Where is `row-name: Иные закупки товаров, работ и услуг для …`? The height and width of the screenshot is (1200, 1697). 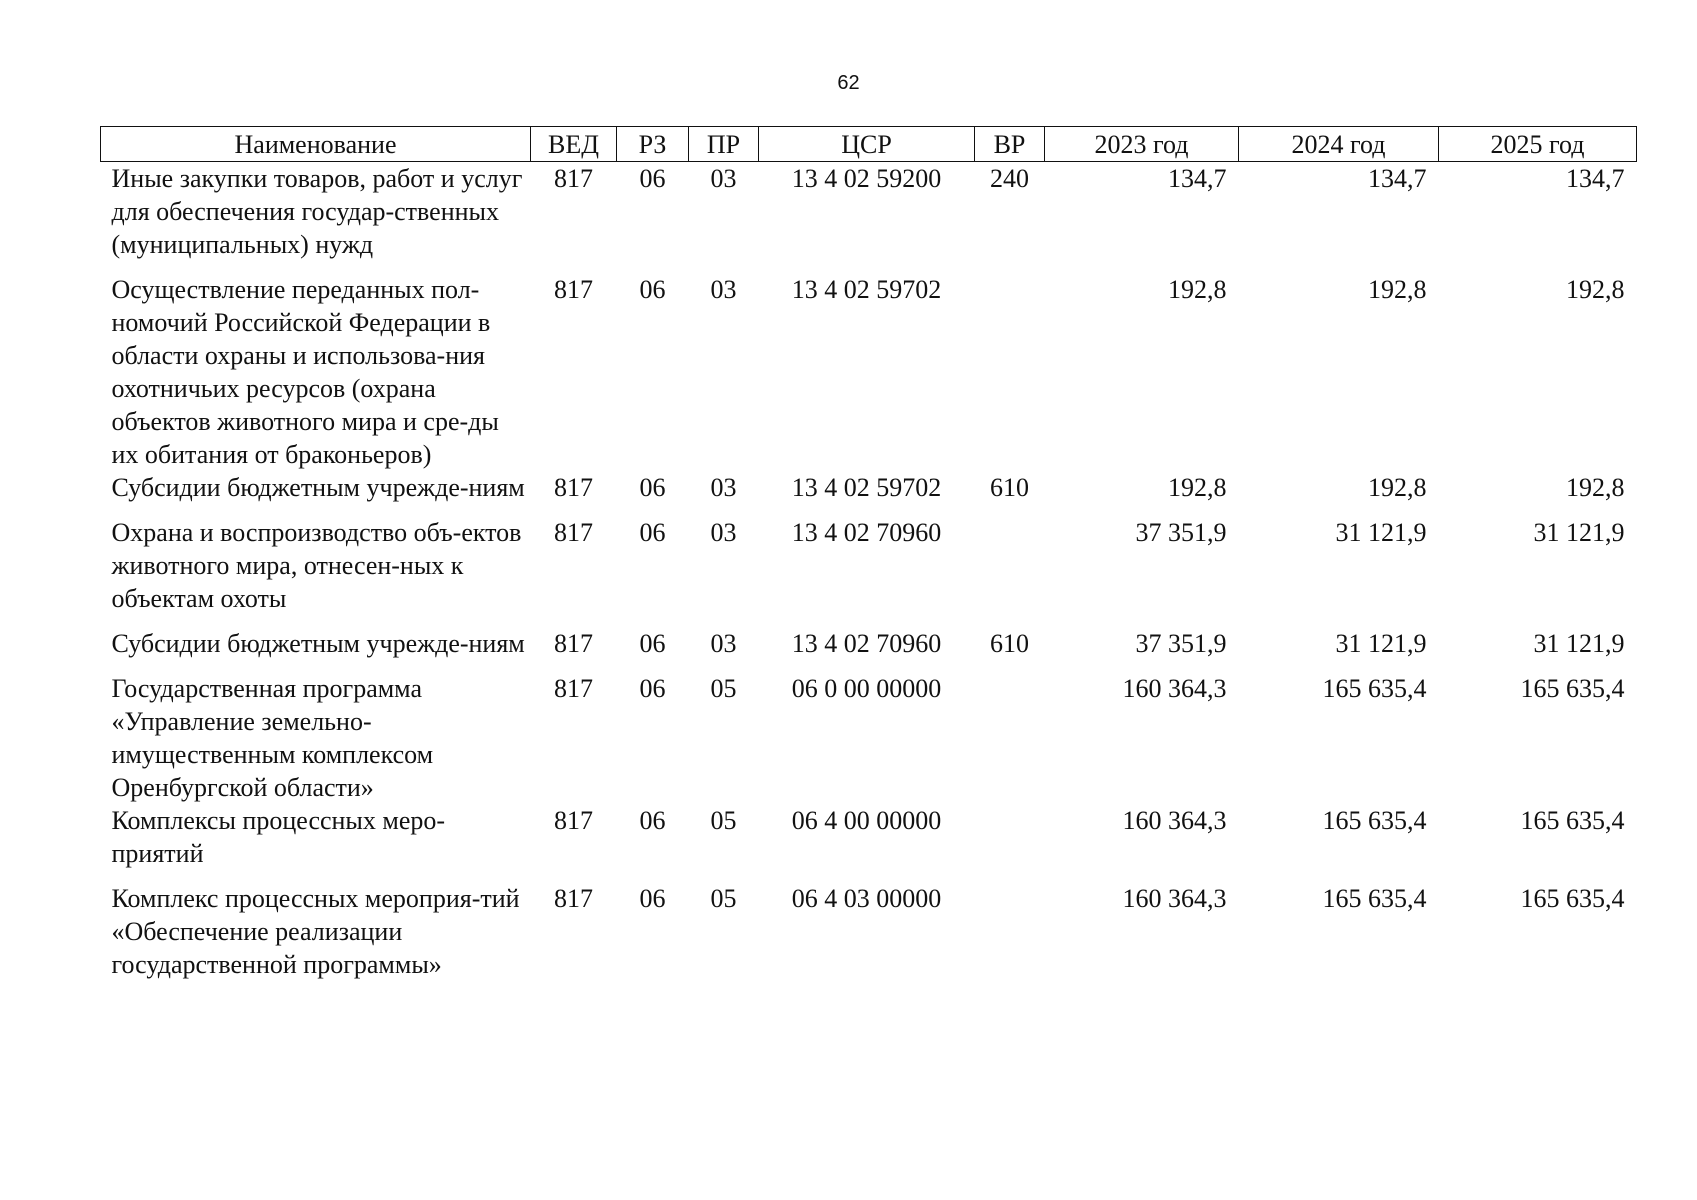
row-name: Иные закупки товаров, работ и услуг для … is located at coordinates (317, 211).